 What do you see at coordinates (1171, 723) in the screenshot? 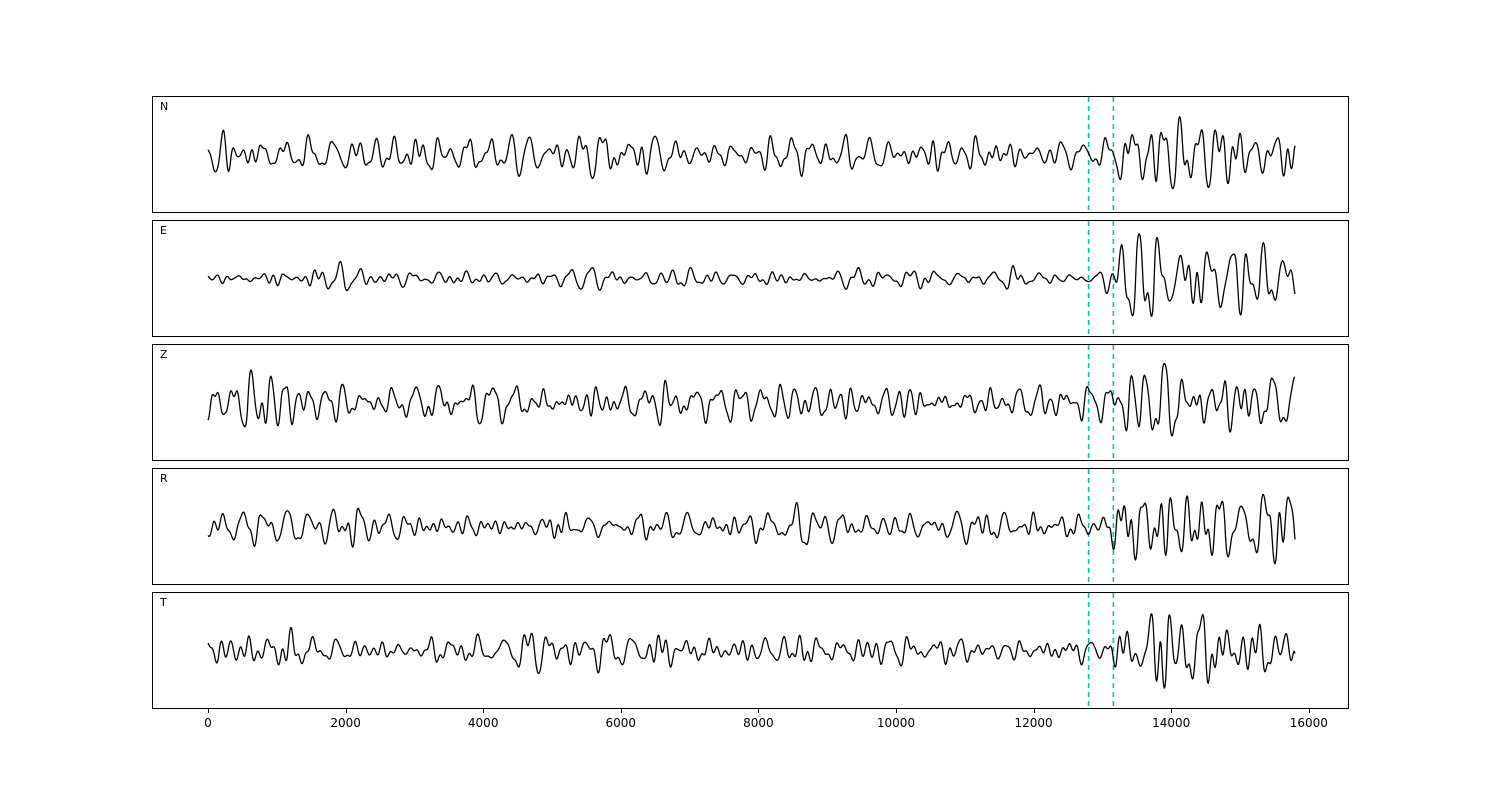
I see `x-tick-label: 14000` at bounding box center [1171, 723].